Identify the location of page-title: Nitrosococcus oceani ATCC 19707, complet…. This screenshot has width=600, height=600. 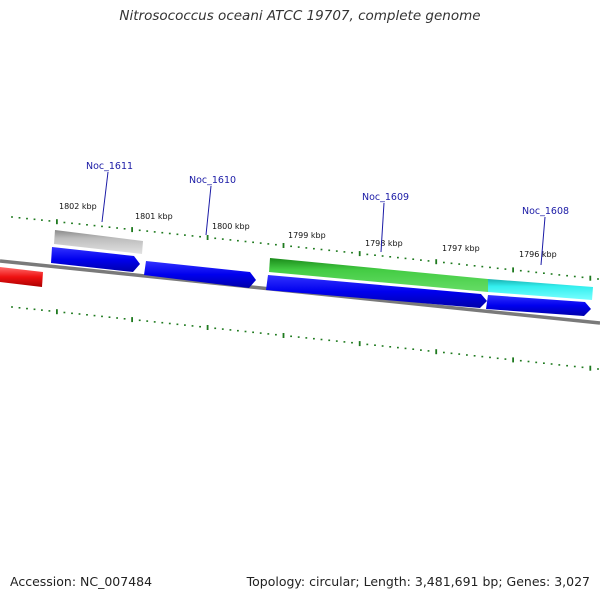
(300, 16).